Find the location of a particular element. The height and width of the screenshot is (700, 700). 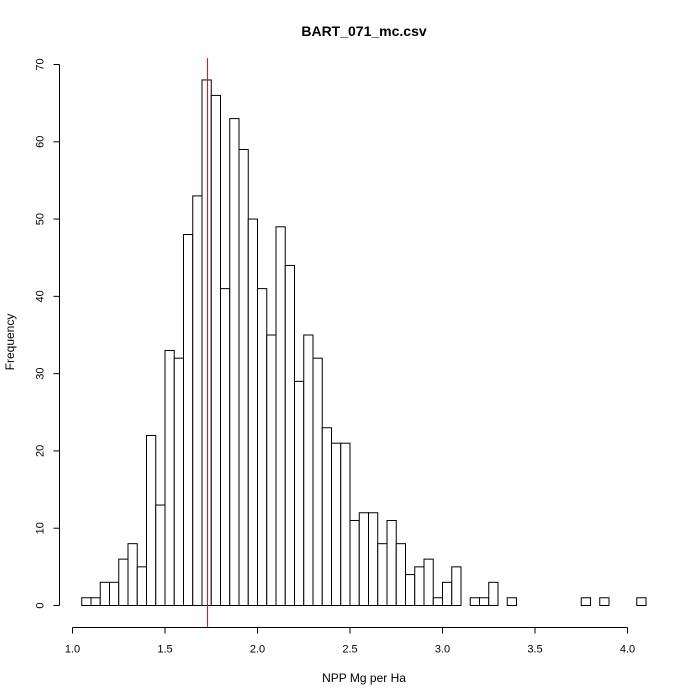

y-tick-label: 40 is located at coordinates (41, 296).